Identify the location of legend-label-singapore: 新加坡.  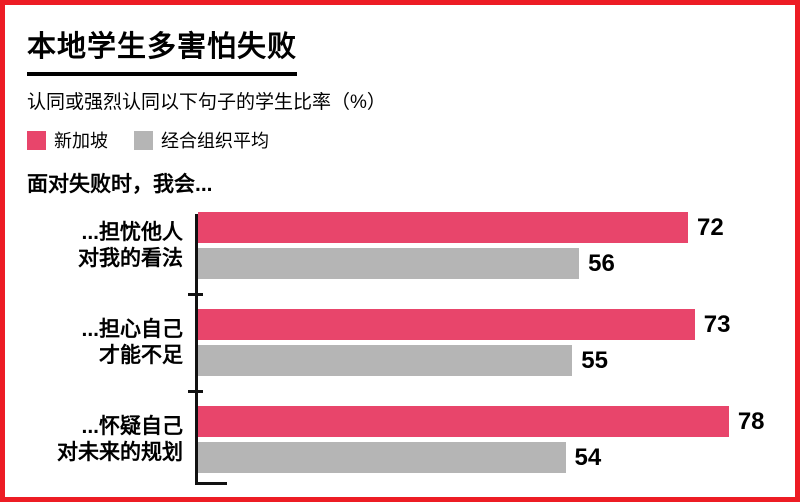
(81, 141).